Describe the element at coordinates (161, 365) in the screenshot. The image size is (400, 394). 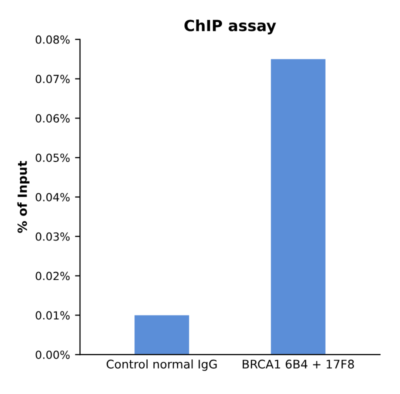
I see `x-tick-label: Control normal IgG` at that location.